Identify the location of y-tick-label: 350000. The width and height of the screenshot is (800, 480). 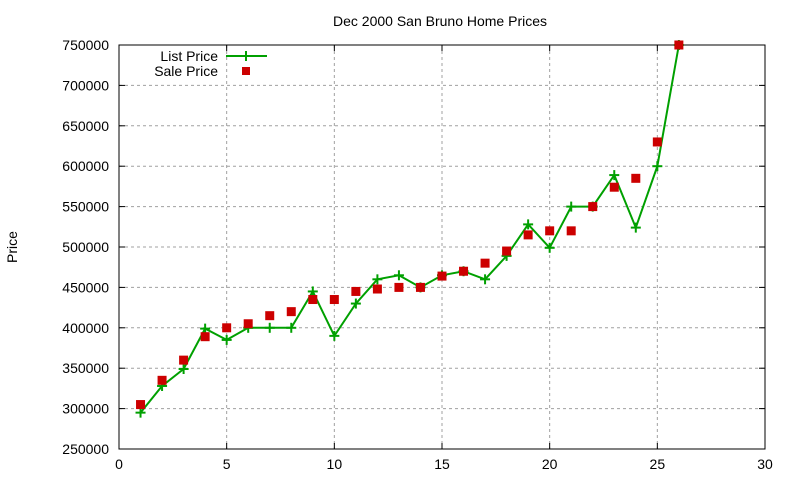
(85, 368).